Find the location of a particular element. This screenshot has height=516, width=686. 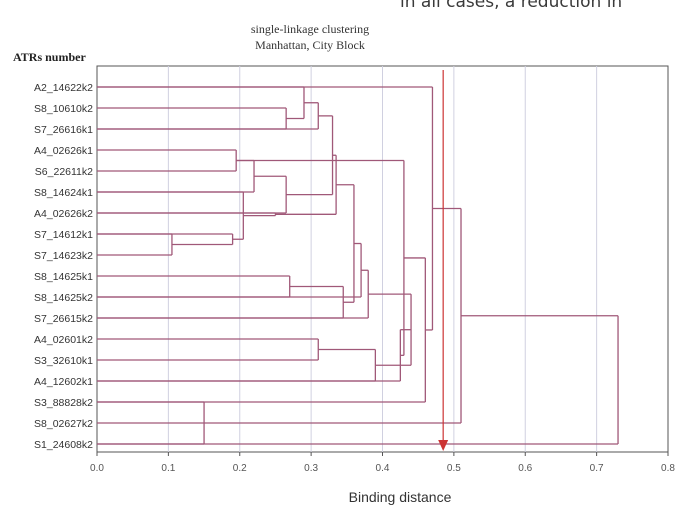

leaf-label: S8_14625k2 is located at coordinates (63, 298).